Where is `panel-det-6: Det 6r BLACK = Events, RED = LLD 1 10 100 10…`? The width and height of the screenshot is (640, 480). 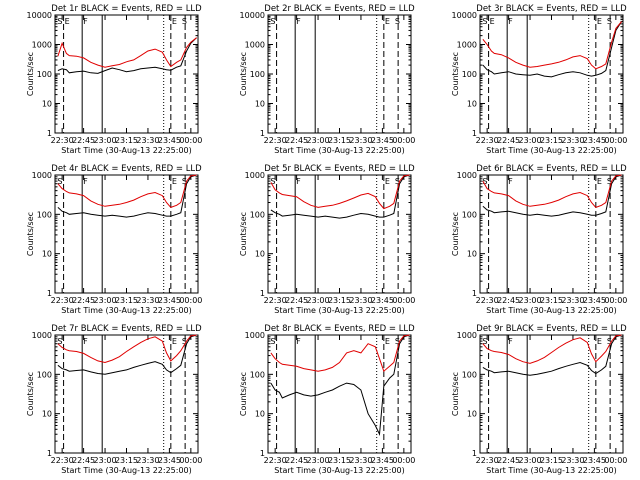
panel-det-6: Det 6r BLACK = Events, RED = LLD 1 10 100 10… is located at coordinates (539, 239).